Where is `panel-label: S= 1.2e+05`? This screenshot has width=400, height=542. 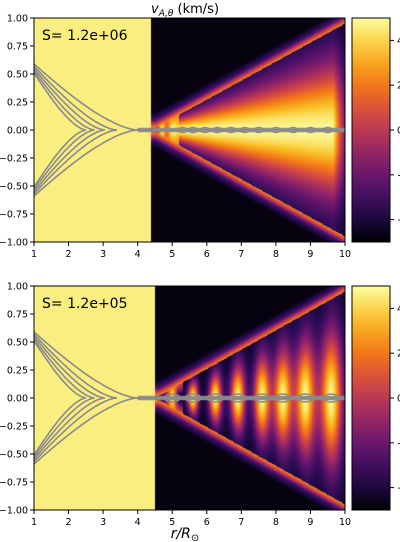
panel-label: S= 1.2e+05 is located at coordinates (85, 304).